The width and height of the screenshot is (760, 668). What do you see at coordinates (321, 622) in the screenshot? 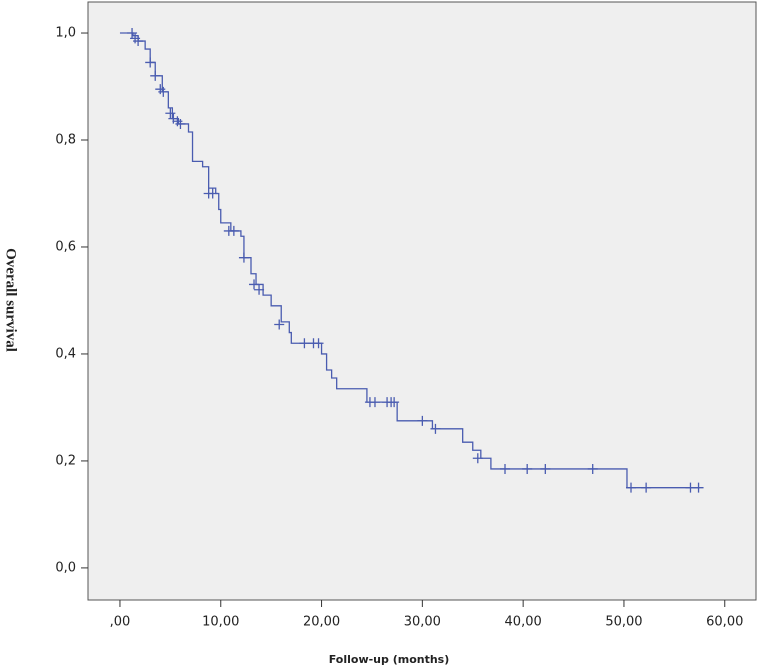
I see `x-tick-label: 20,00` at bounding box center [321, 622].